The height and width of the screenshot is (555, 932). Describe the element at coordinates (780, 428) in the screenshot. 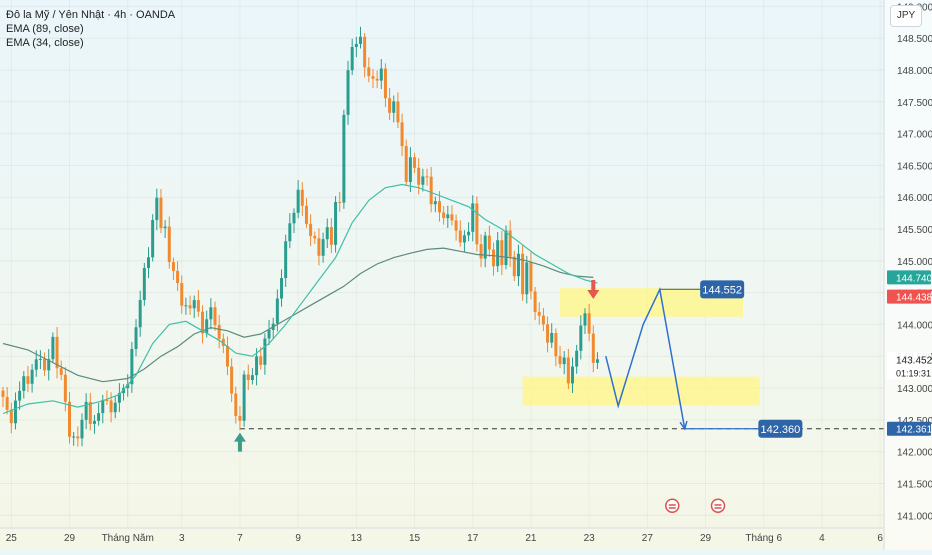

I see `target-label-badge` at that location.